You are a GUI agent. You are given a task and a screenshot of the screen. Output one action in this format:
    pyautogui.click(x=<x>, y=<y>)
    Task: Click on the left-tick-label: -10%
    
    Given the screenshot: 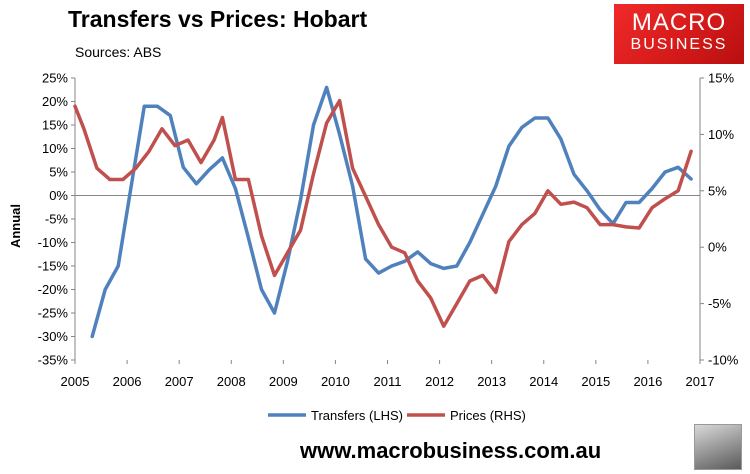 What is the action you would take?
    pyautogui.click(x=53, y=242)
    